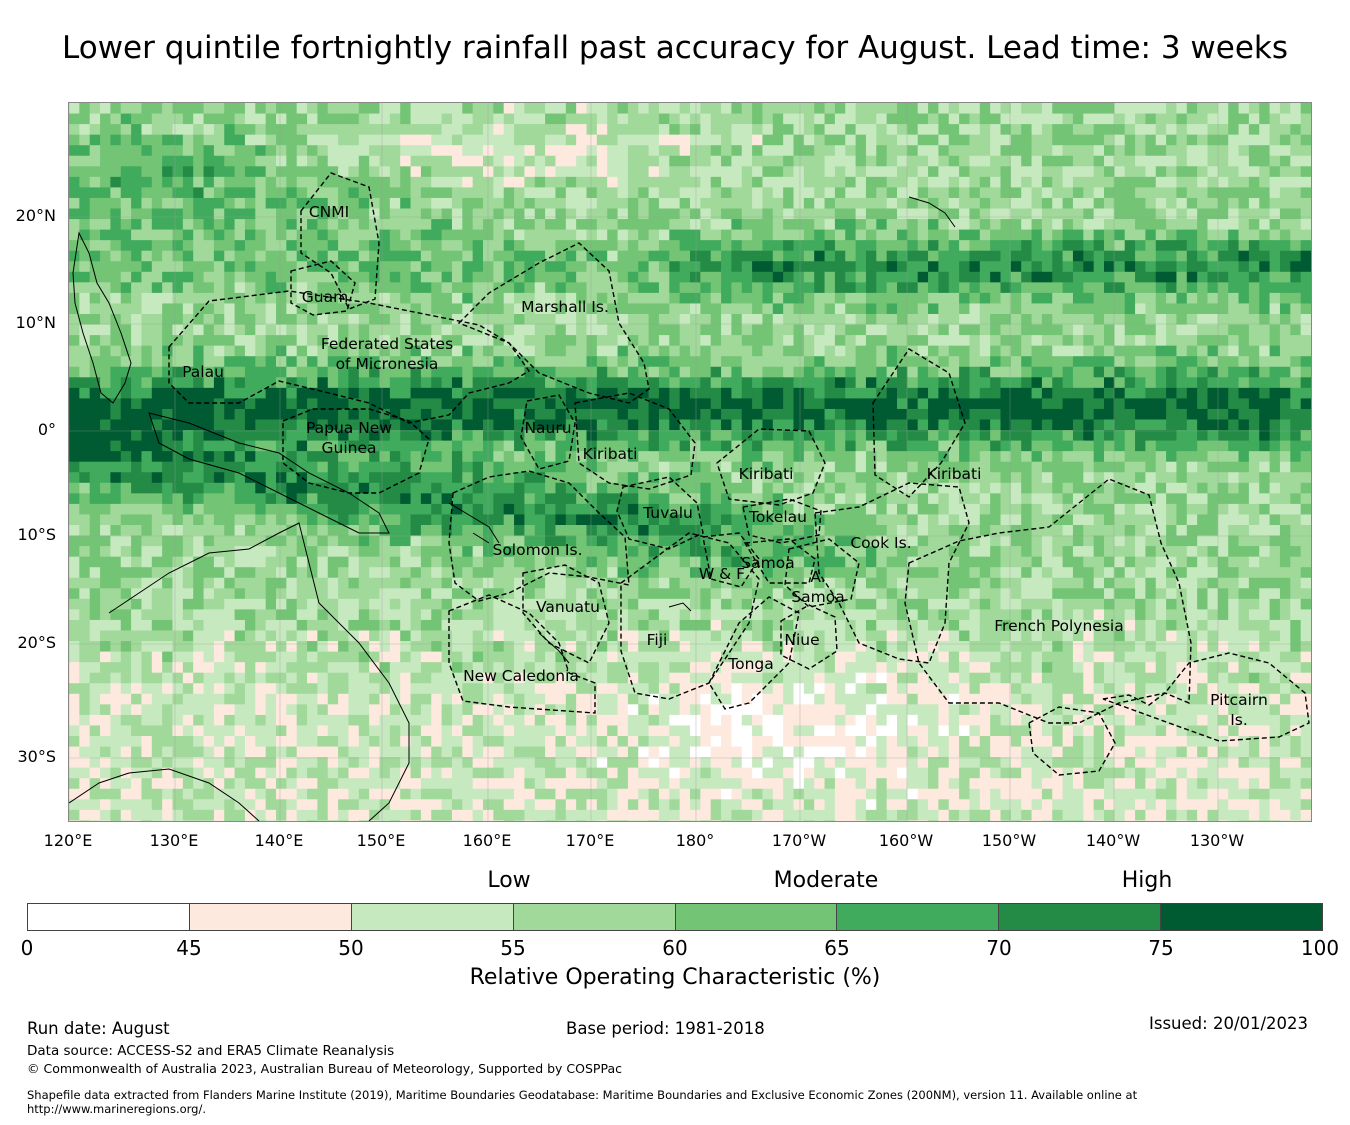  I want to click on region-label-palau: Palau, so click(203, 372).